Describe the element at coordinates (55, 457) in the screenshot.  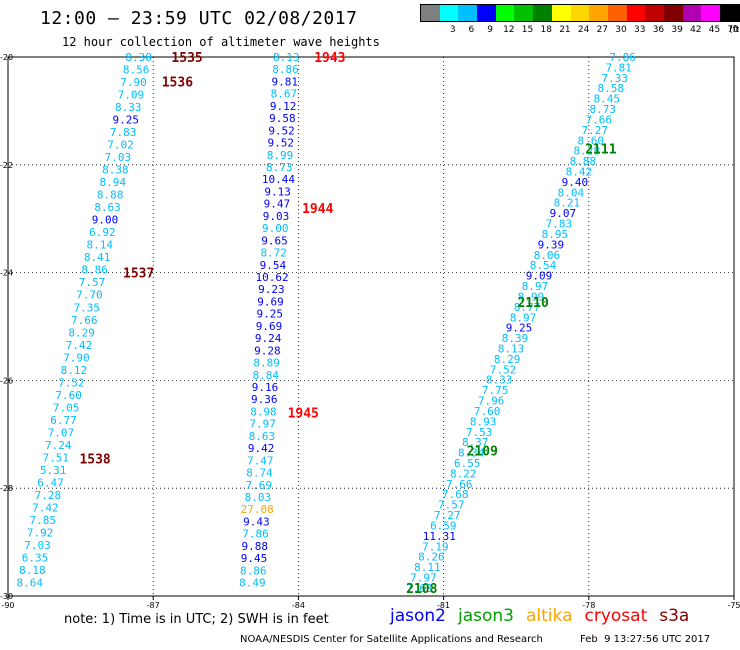
I see `wave-height-label: 7.51` at that location.